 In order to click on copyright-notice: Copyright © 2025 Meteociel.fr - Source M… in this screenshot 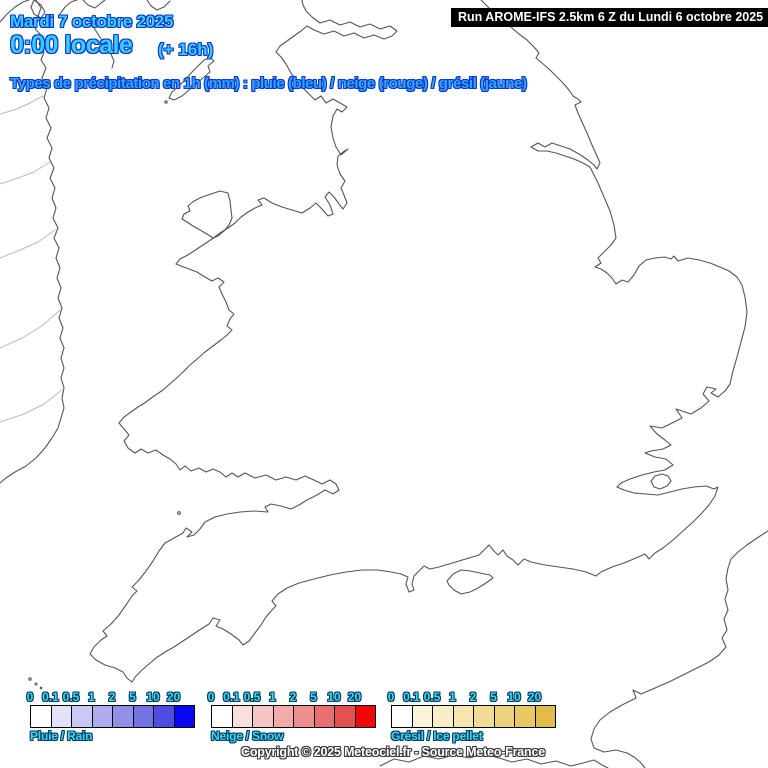, I will do `click(393, 752)`.